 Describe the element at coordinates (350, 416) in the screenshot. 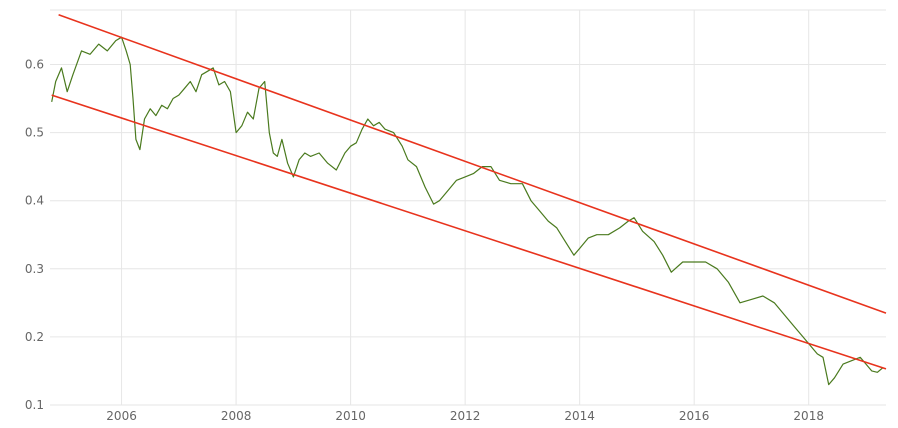

I see `x-tick-label: 2010` at that location.